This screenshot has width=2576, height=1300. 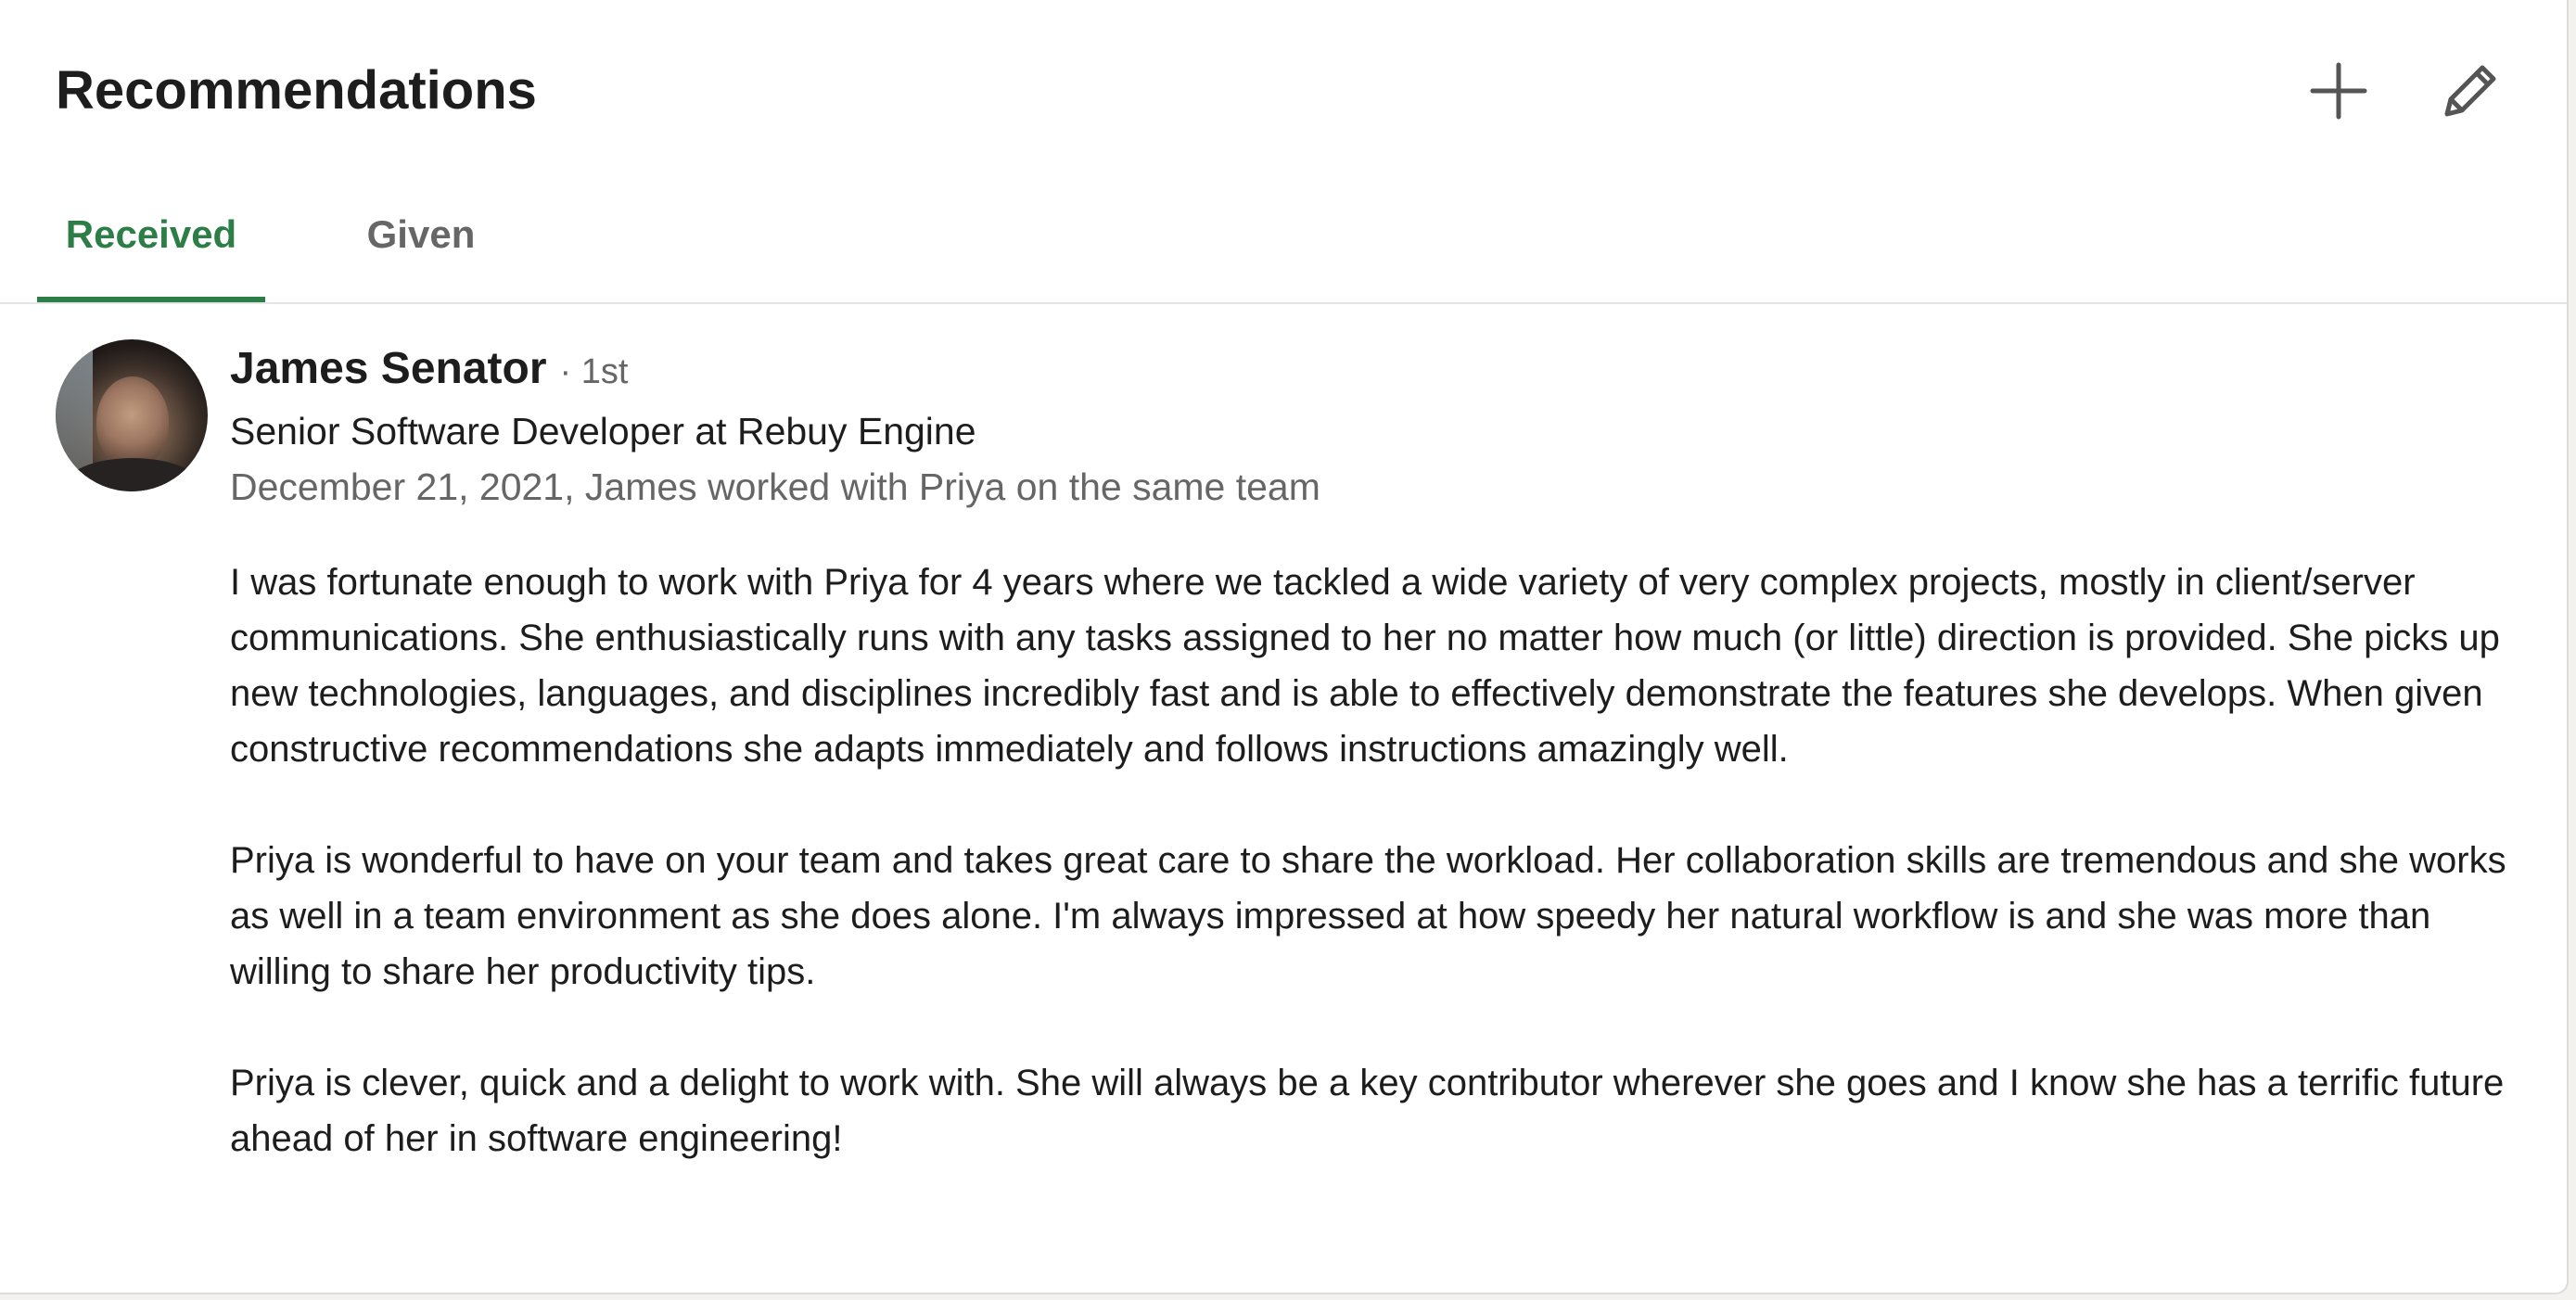 What do you see at coordinates (594, 371) in the screenshot?
I see `connection-degree: · 1st` at bounding box center [594, 371].